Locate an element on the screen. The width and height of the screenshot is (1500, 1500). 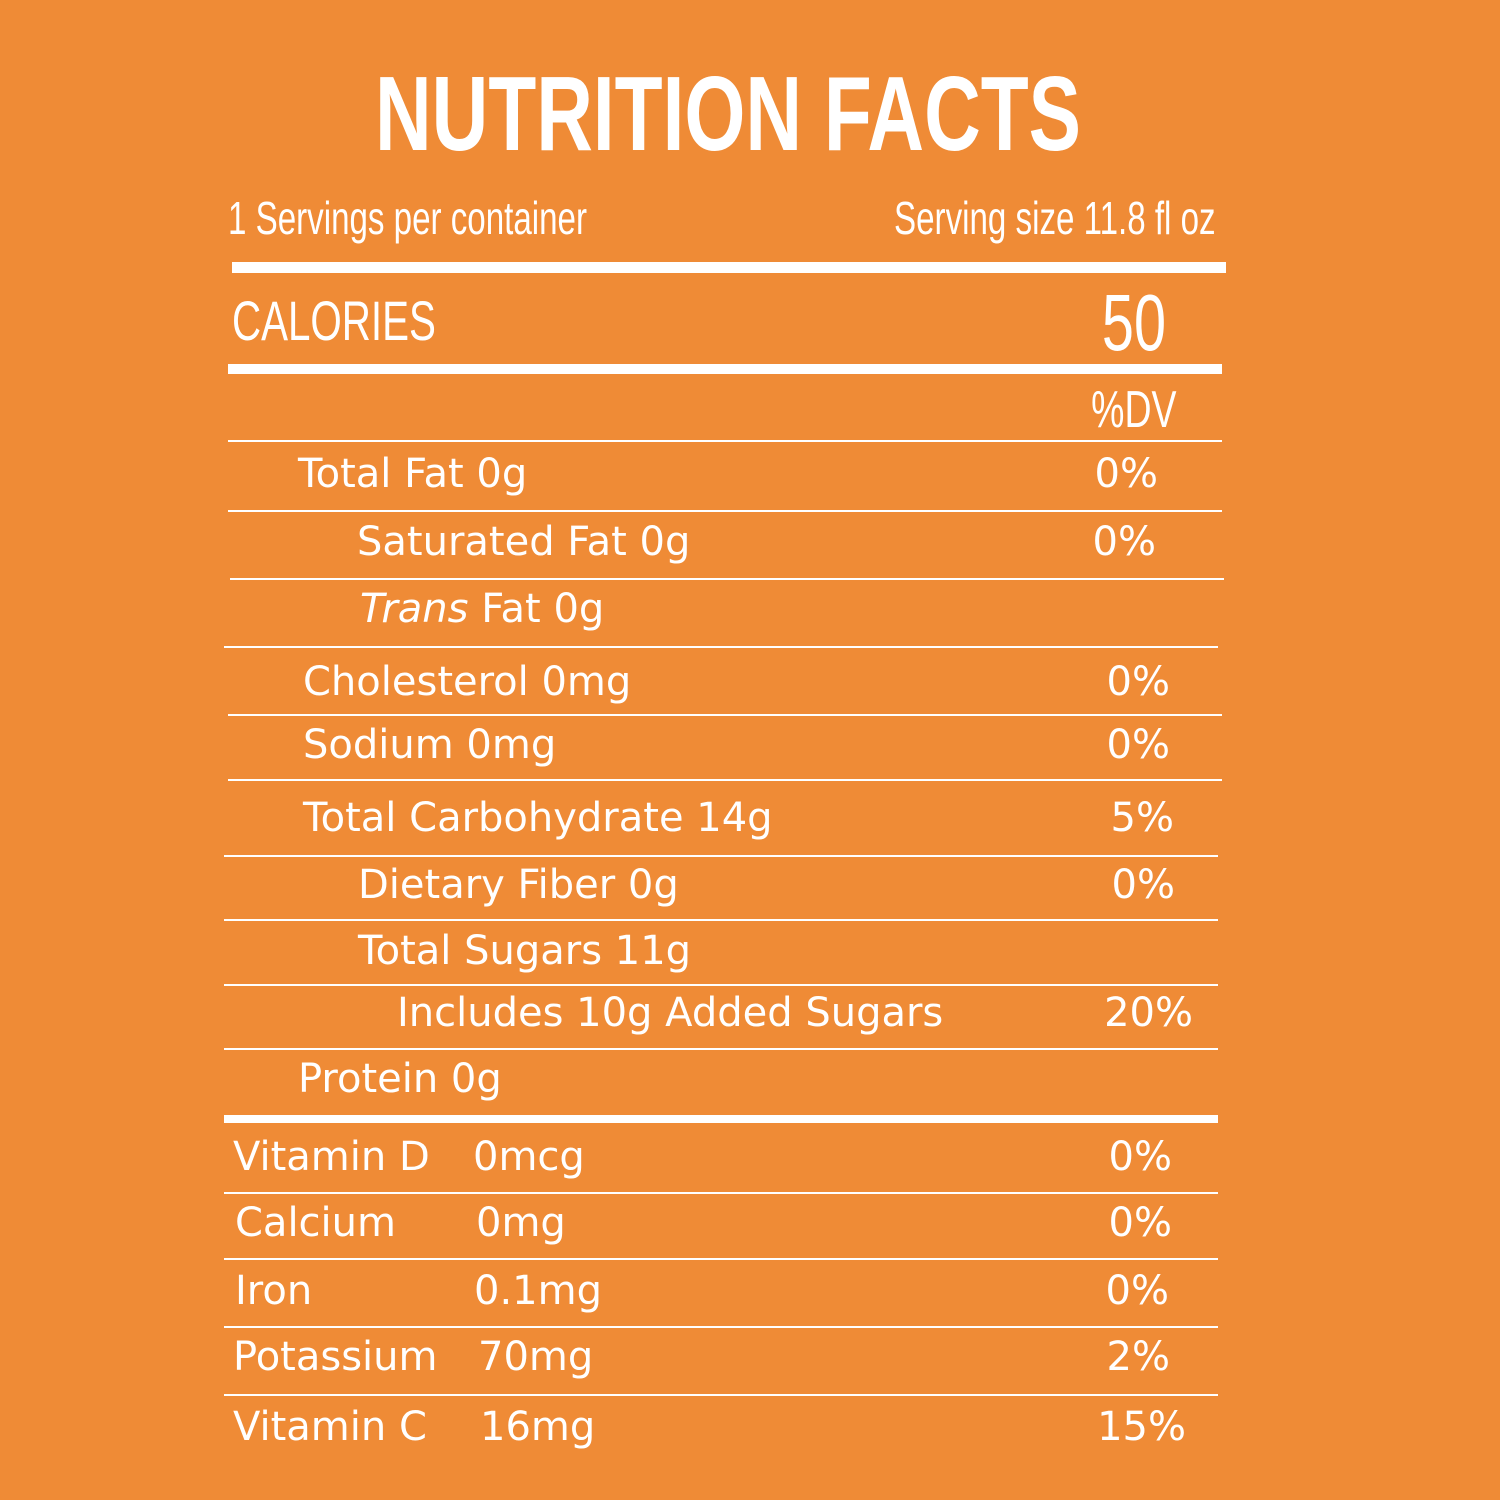
nutrient-dv-total-fat: 0% is located at coordinates (1126, 474).